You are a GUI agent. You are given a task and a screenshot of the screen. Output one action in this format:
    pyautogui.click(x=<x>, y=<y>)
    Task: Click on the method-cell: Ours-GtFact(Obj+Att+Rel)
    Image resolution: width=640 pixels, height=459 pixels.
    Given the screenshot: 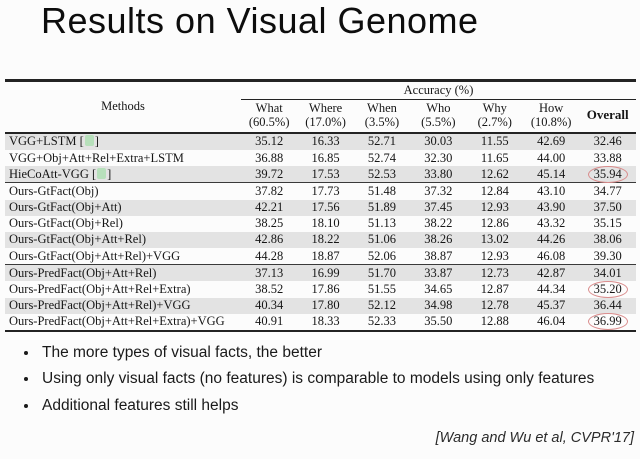 What is the action you would take?
    pyautogui.click(x=77, y=239)
    